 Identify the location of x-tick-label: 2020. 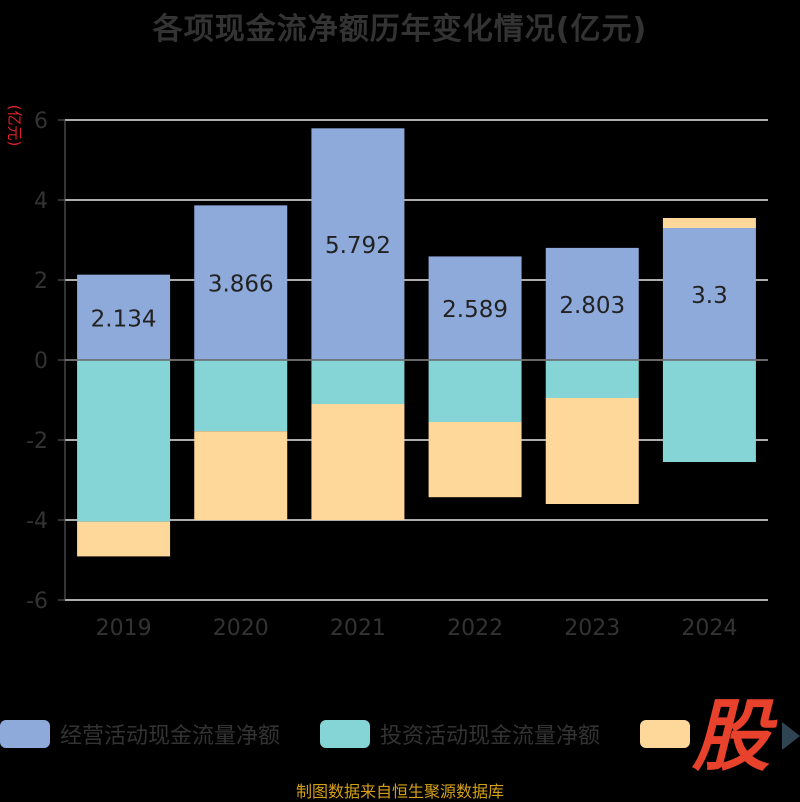
(241, 628).